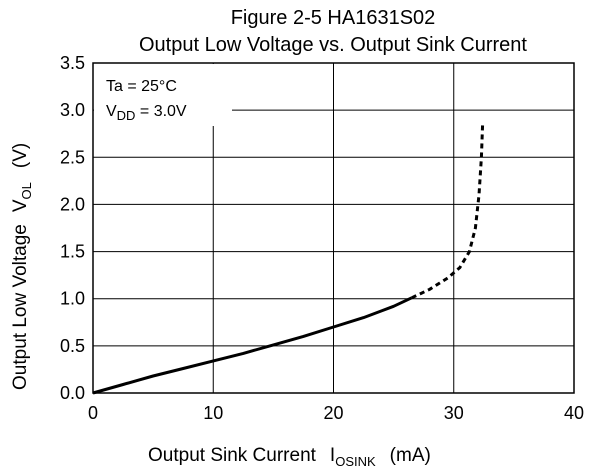 The height and width of the screenshot is (471, 589). Describe the element at coordinates (72, 393) in the screenshot. I see `y-tick-label-0: 0.0` at that location.